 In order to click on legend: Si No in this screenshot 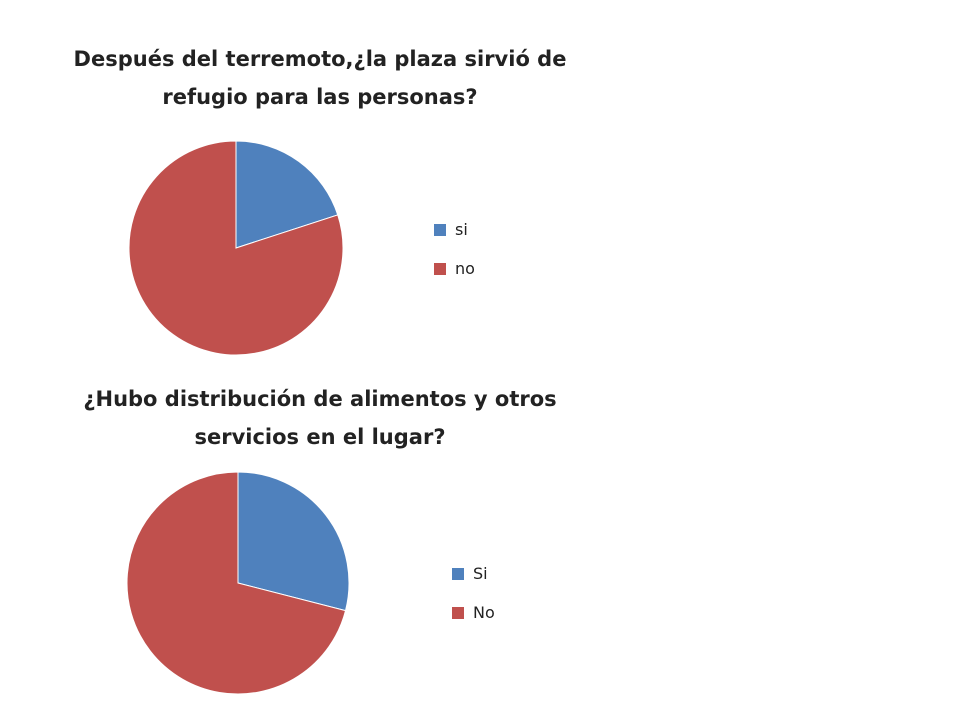, I will do `click(473, 593)`.